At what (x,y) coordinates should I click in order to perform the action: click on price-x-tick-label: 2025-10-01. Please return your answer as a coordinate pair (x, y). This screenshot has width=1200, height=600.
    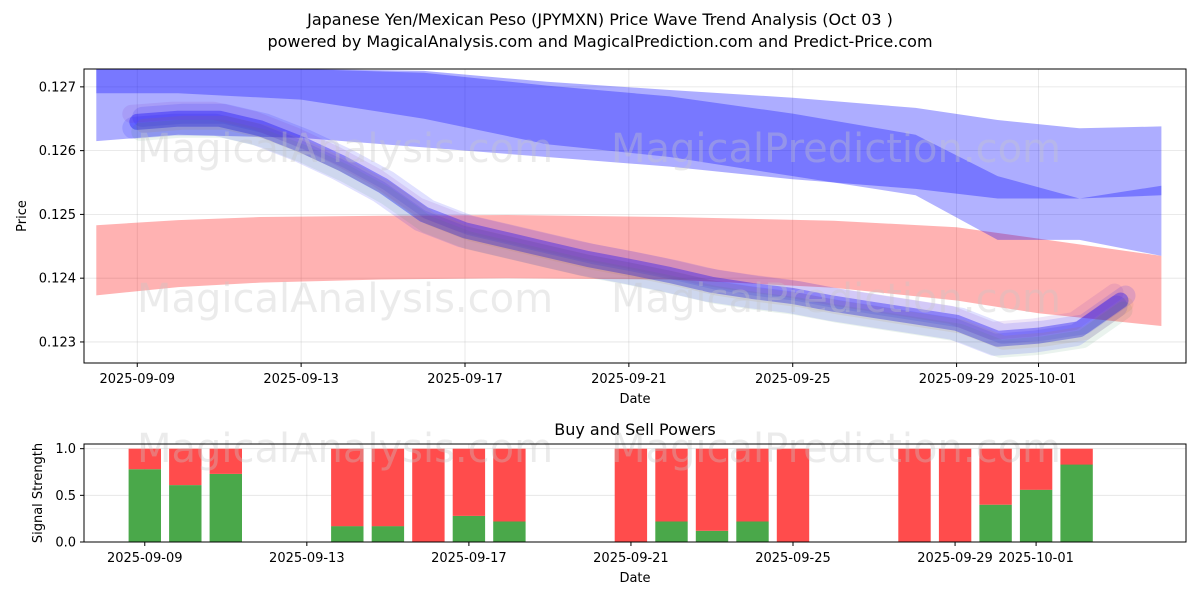
    Looking at the image, I should click on (1039, 379).